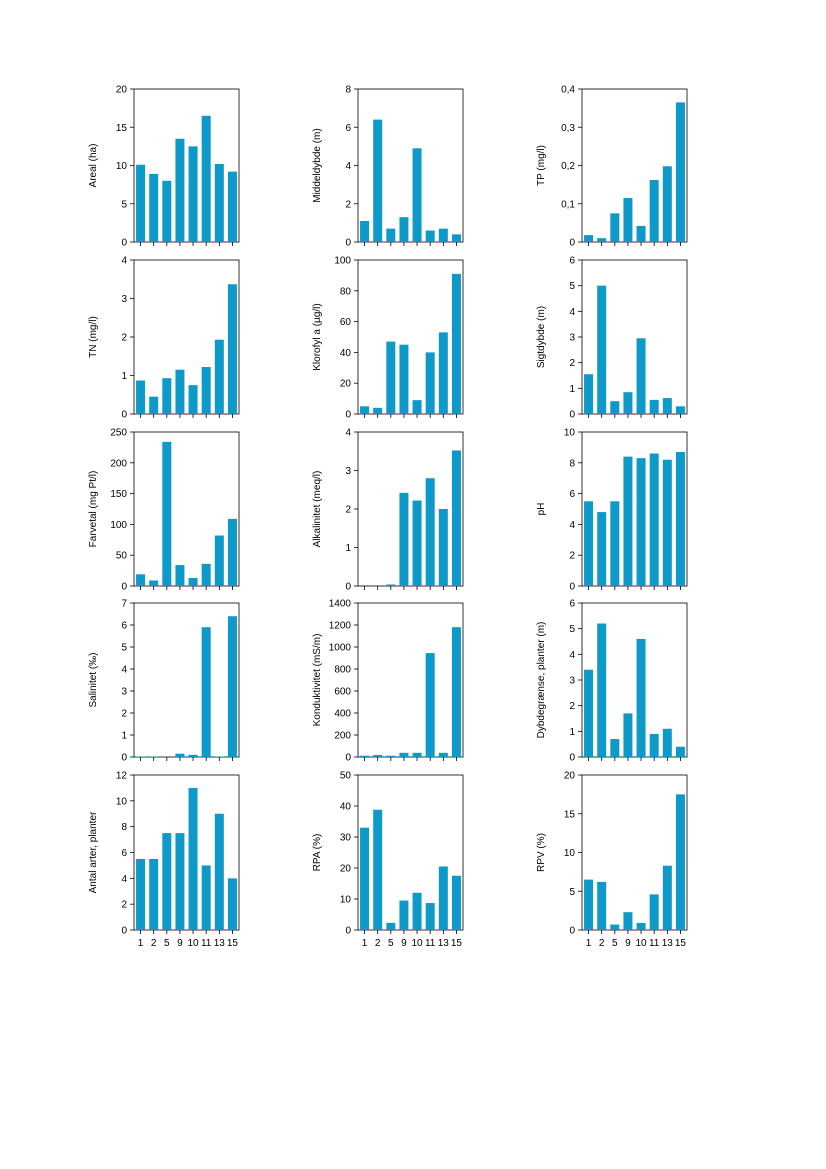 The height and width of the screenshot is (1169, 826). What do you see at coordinates (118, 433) in the screenshot?
I see `y-tick-label: 250` at bounding box center [118, 433].